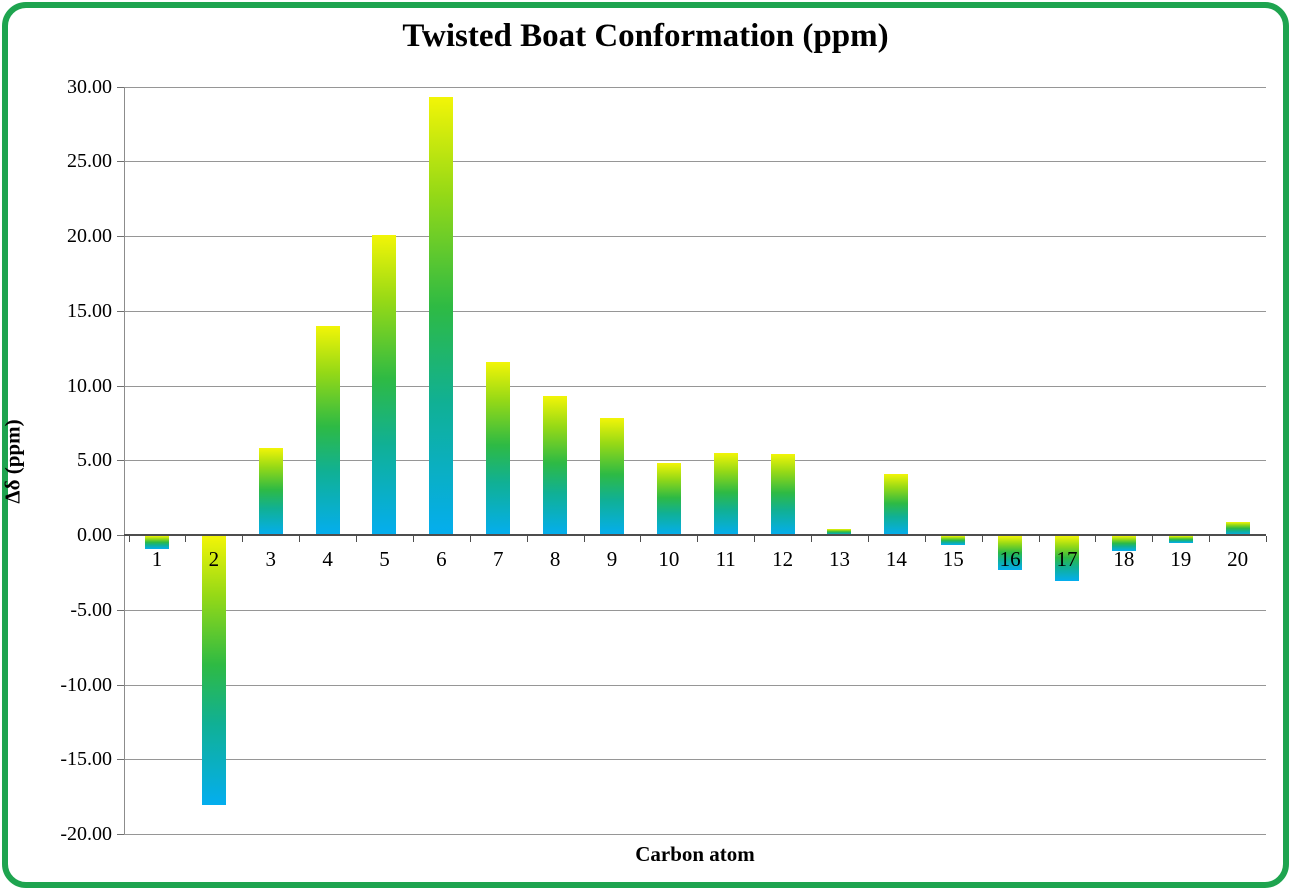  Describe the element at coordinates (270, 559) in the screenshot. I see `x-category-label: 3` at that location.